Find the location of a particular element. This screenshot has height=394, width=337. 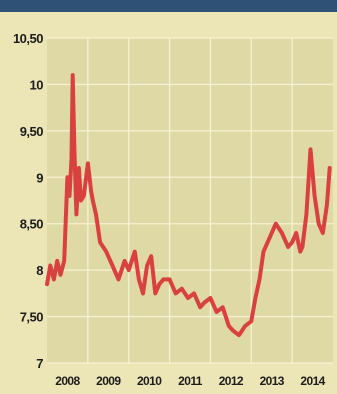

x-tick-labels: 2008 2009 2010 2011 2012 2013 2014 is located at coordinates (190, 381).